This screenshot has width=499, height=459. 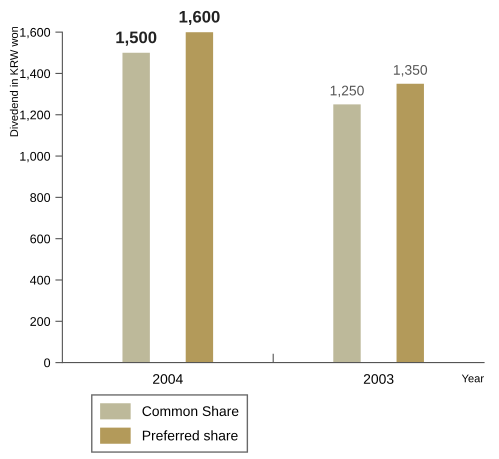 I want to click on data-label: 1,250, so click(x=347, y=92).